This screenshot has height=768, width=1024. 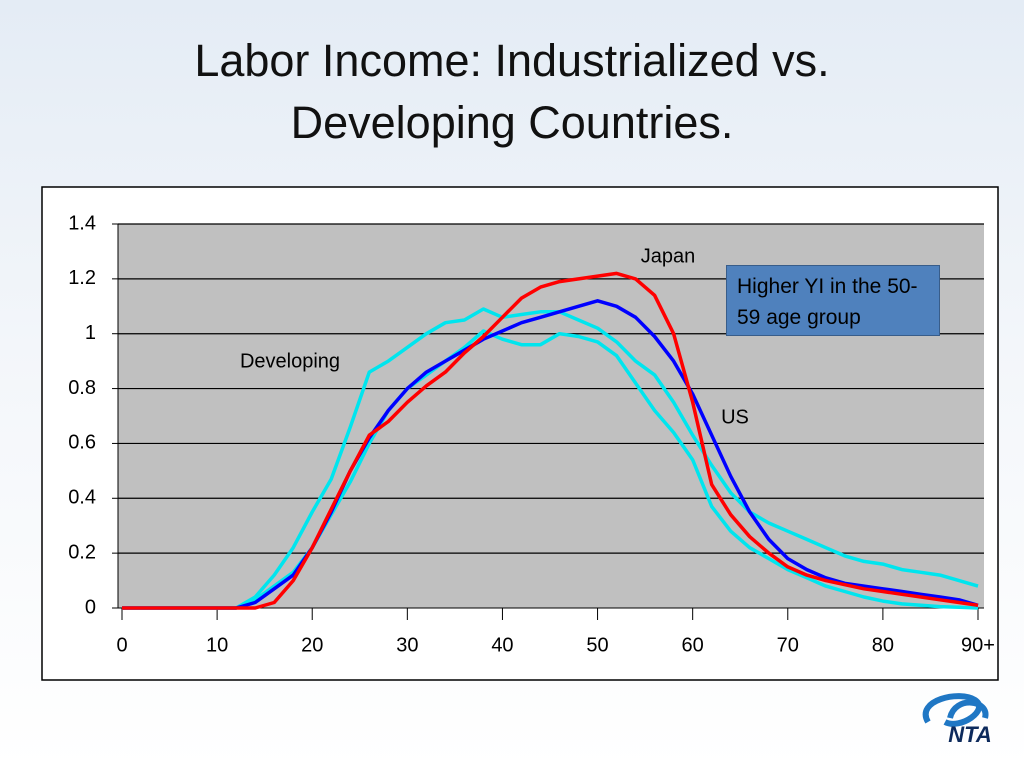 I want to click on series-label: Developing, so click(x=290, y=361).